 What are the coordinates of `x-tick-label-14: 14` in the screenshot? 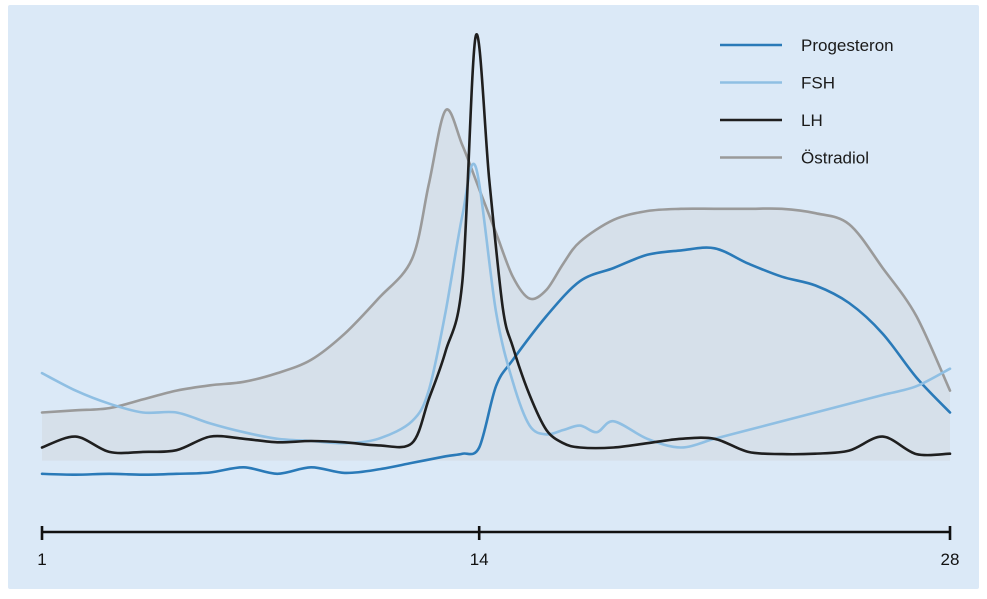 It's located at (479, 559).